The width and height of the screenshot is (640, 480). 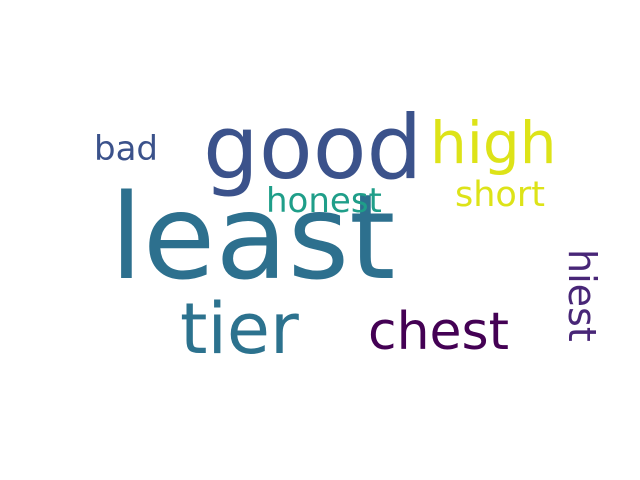 What do you see at coordinates (253, 237) in the screenshot?
I see `word-least: least` at bounding box center [253, 237].